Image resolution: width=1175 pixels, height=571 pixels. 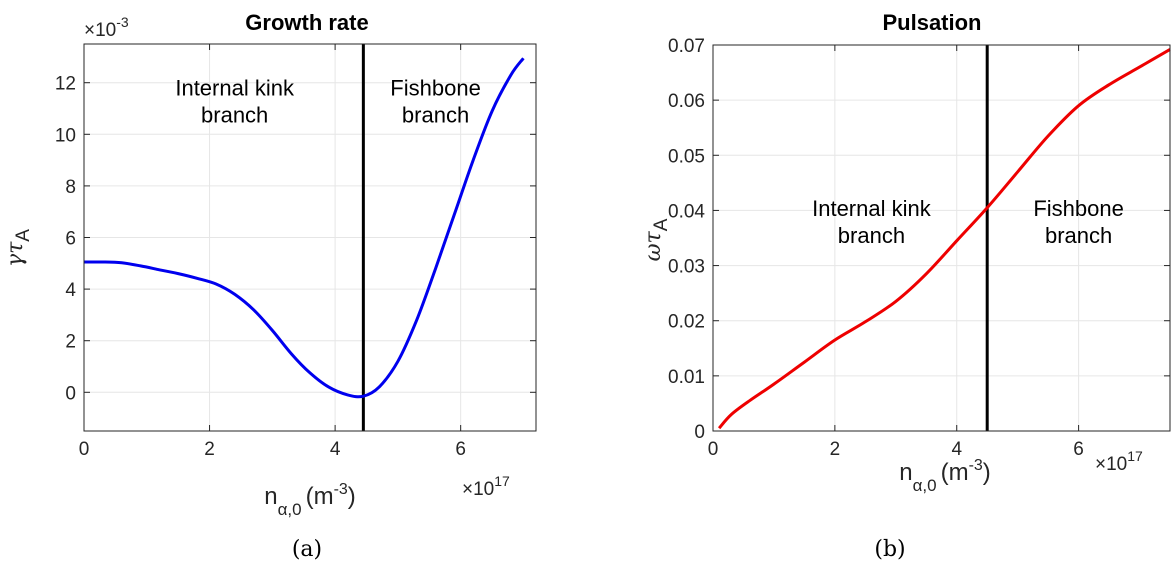 What do you see at coordinates (310, 500) in the screenshot?
I see `growth-rate-x-axis-label: nα,0 (m-3)` at bounding box center [310, 500].